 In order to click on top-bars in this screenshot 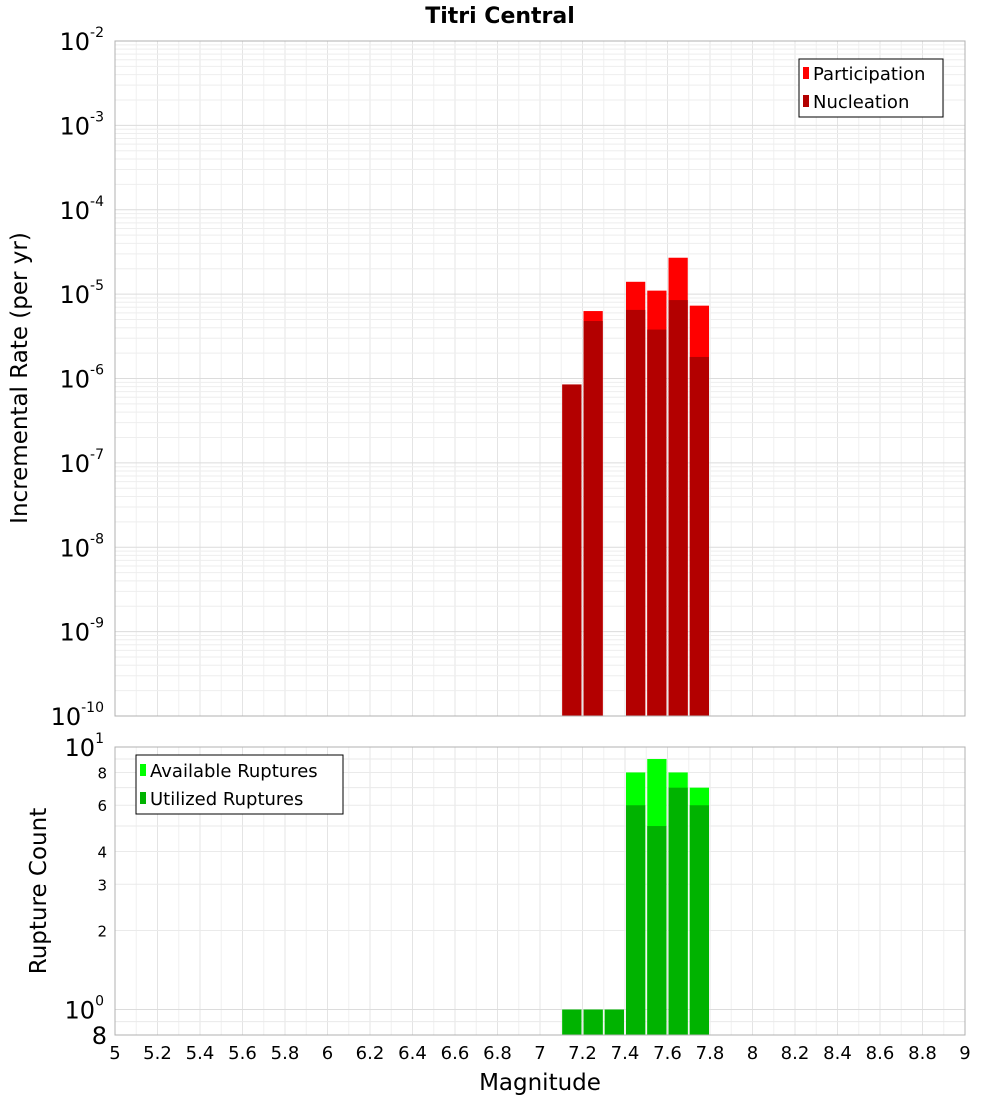, I will do `click(635, 486)`.